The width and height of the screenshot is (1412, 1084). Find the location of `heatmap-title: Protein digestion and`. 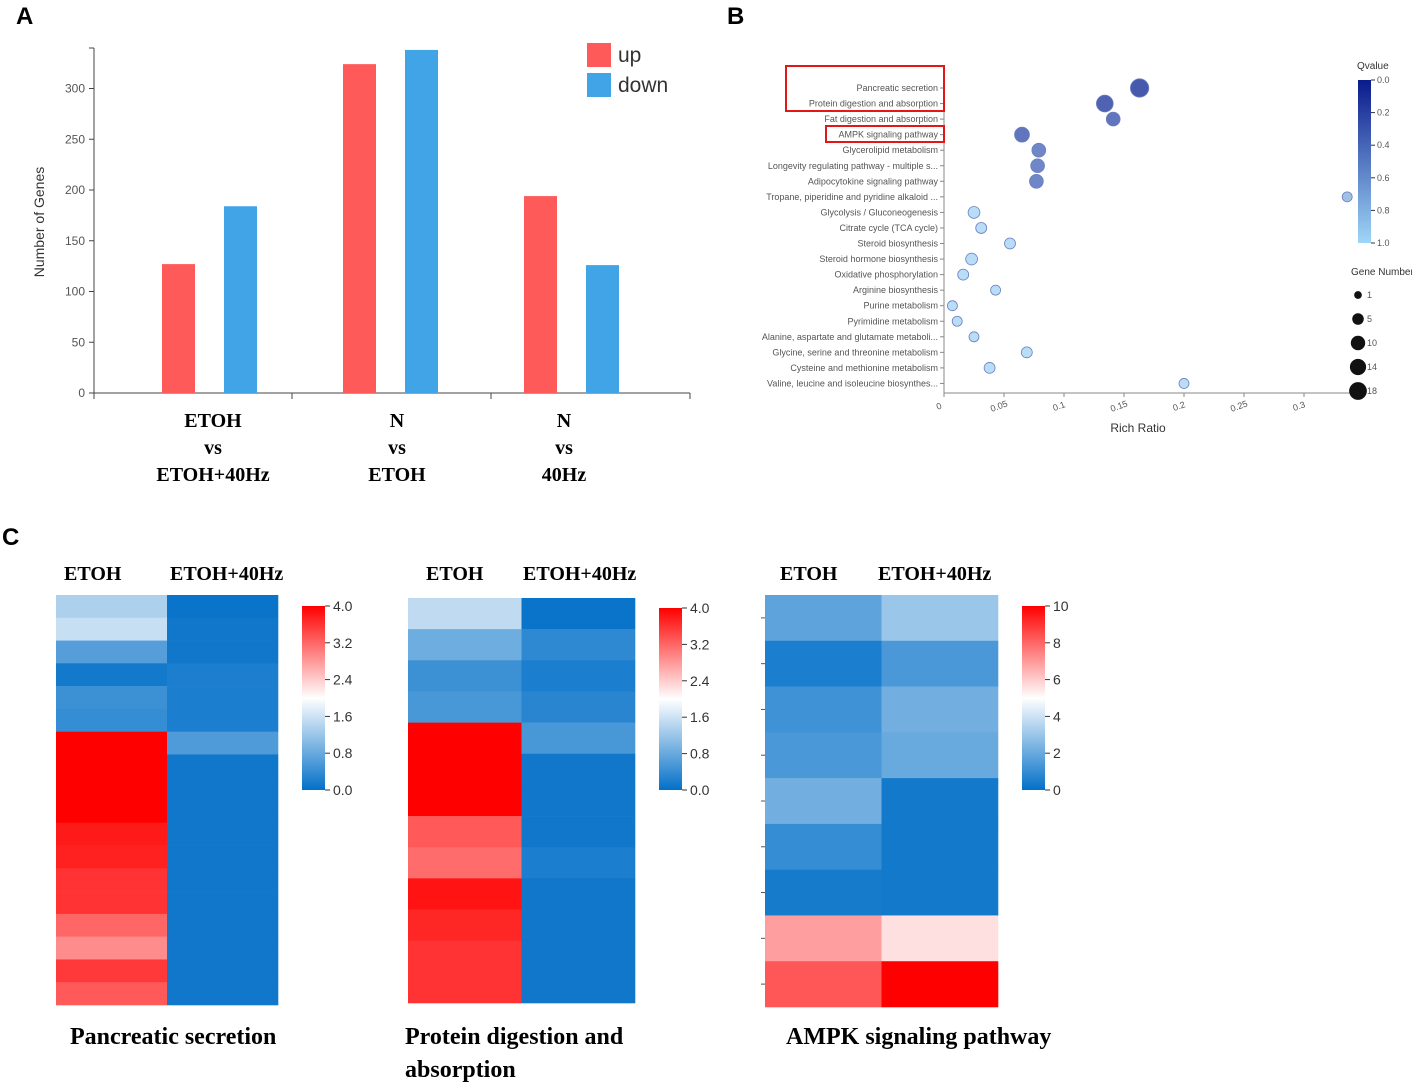

heatmap-title: Protein digestion and is located at coordinates (514, 1037).